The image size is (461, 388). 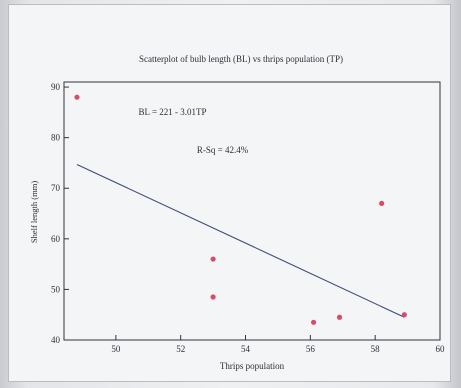 What do you see at coordinates (180, 349) in the screenshot?
I see `x-tick-label: 52` at bounding box center [180, 349].